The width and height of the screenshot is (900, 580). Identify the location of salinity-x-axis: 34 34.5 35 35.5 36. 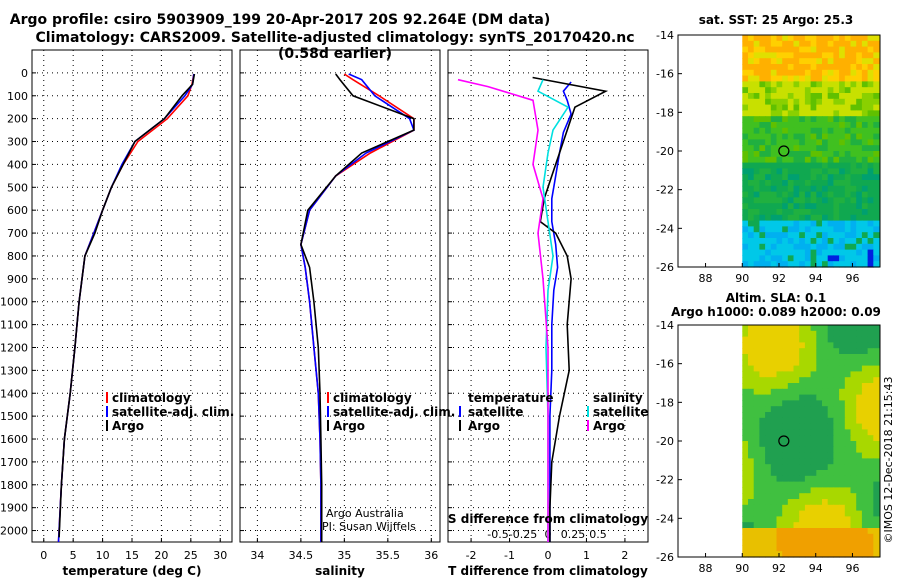
(344, 555).